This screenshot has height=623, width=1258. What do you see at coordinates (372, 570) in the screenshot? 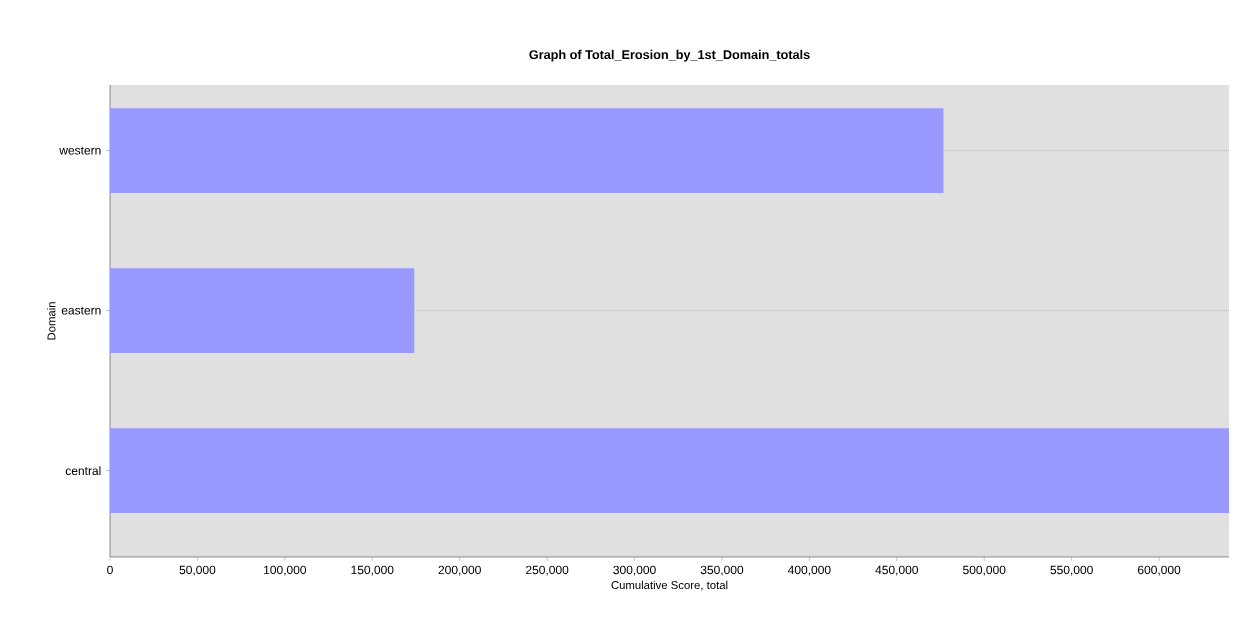
I see `x-tick-label: 150,000` at bounding box center [372, 570].